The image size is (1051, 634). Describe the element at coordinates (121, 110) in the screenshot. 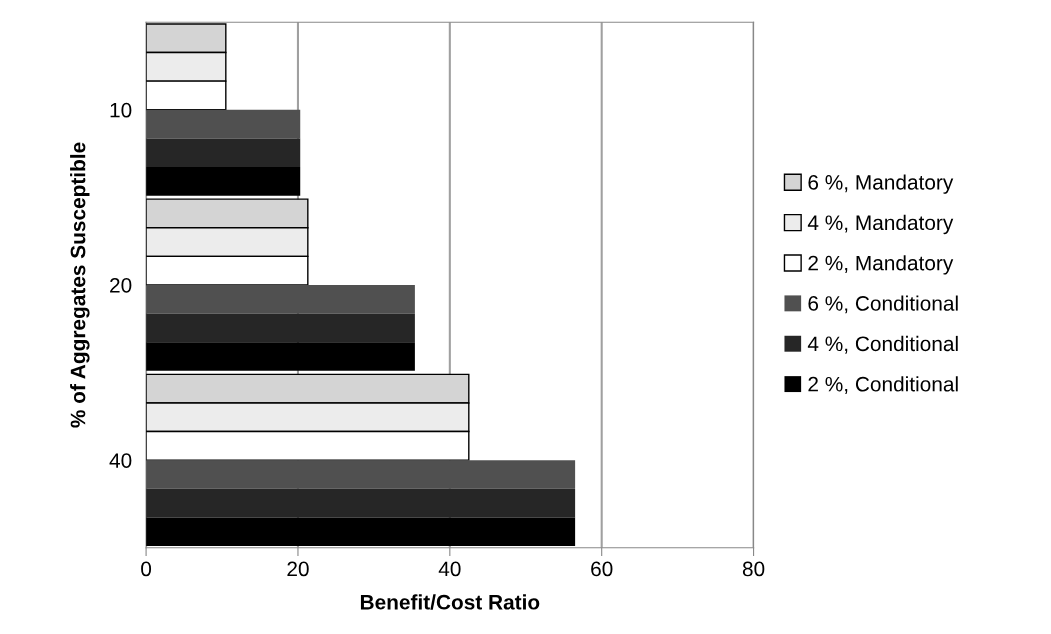

I see `y-tick-label: 10` at that location.